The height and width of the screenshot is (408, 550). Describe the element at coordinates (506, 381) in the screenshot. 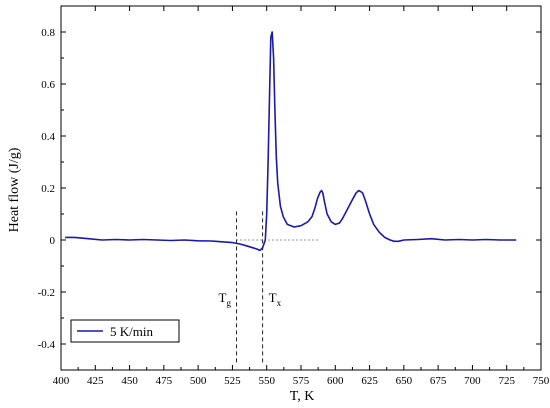

I see `x-tick-label: 725` at that location.